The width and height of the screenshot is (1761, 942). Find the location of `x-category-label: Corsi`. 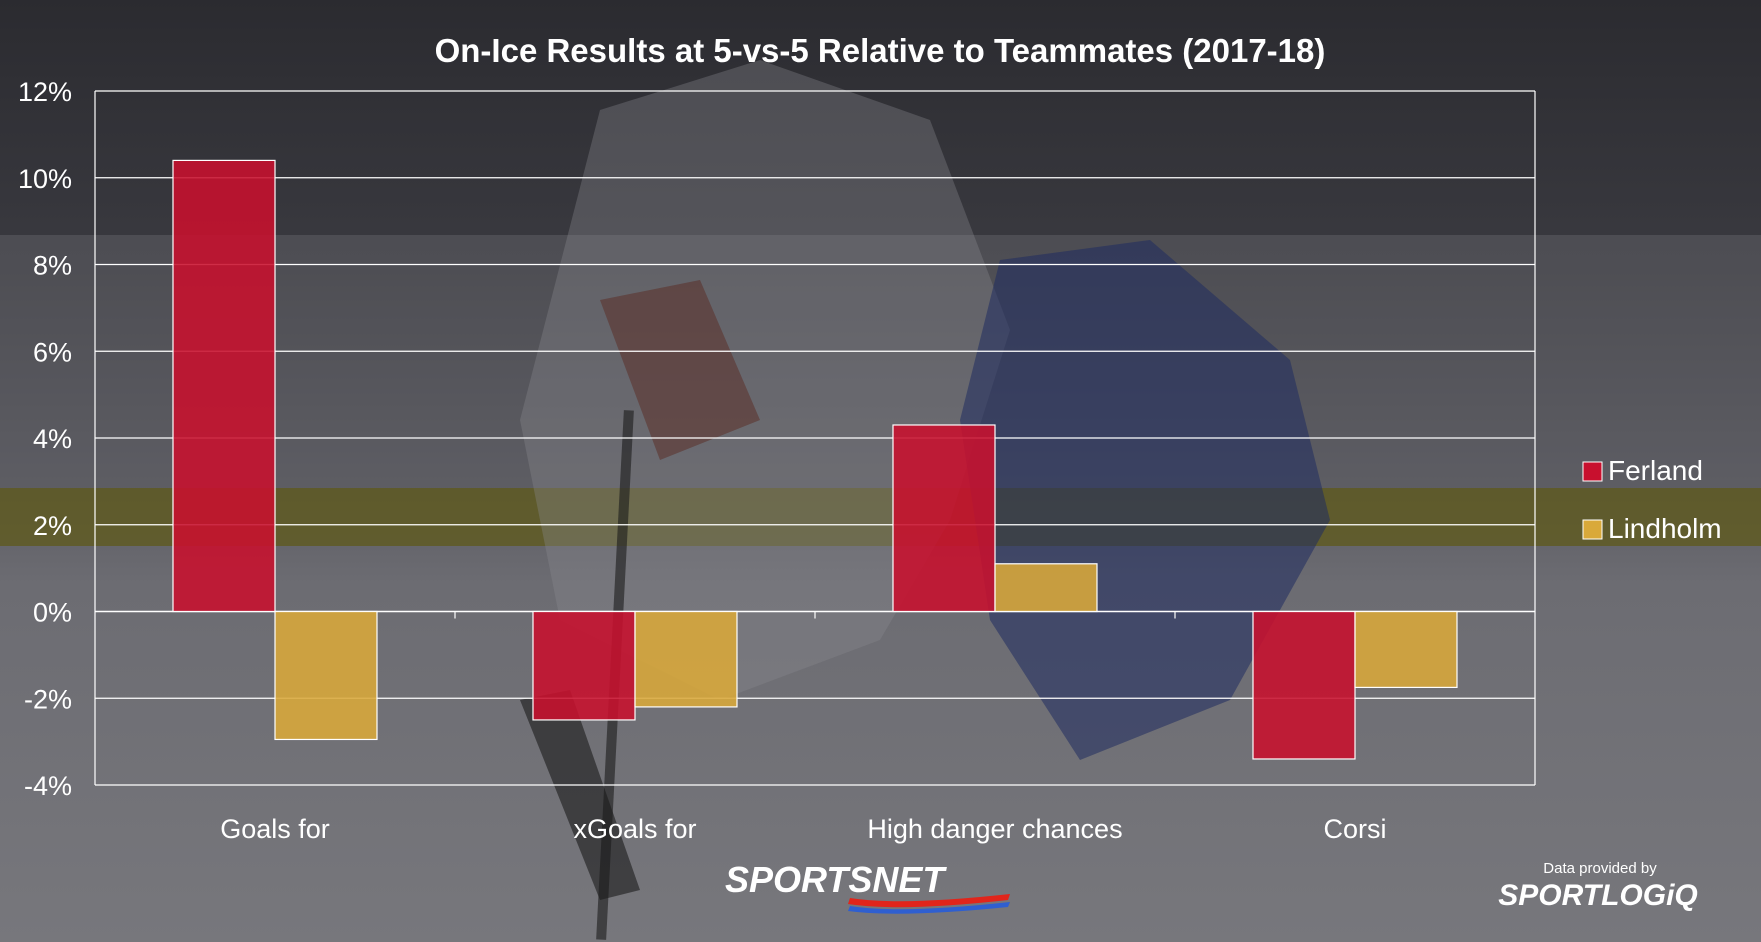

x-category-label: Corsi is located at coordinates (1354, 829).